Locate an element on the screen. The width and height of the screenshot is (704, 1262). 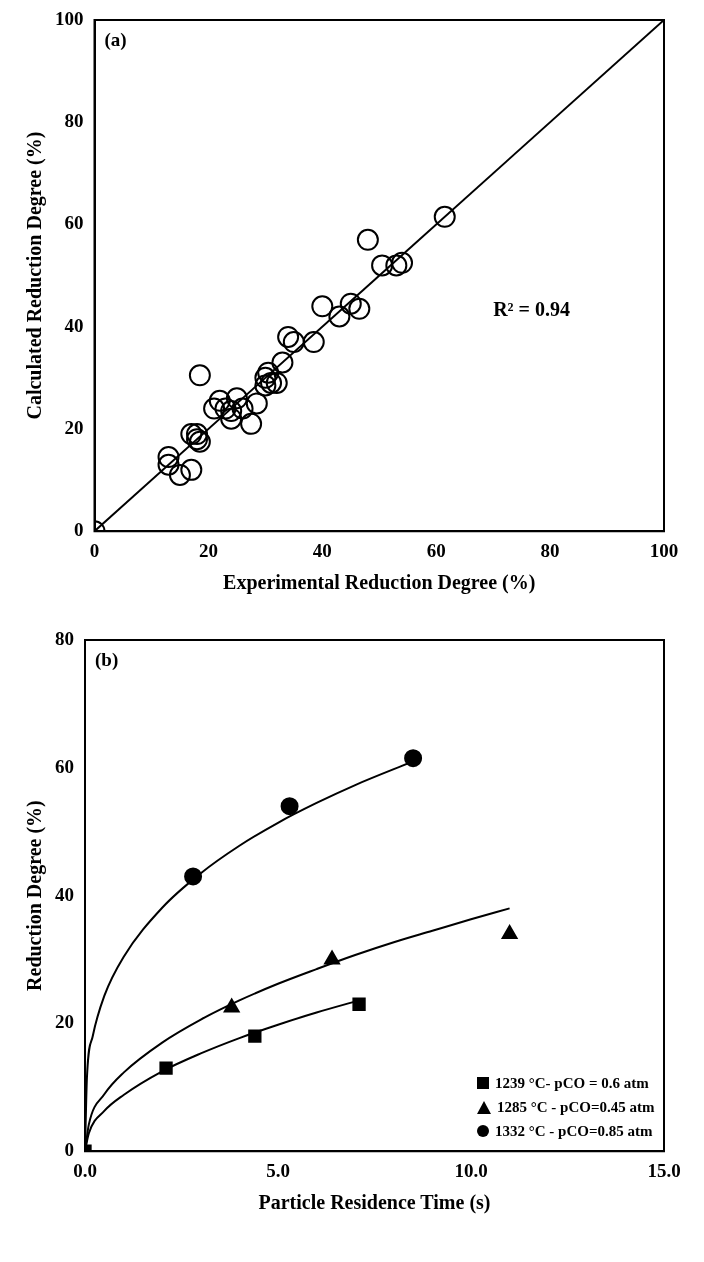
legend-label: 1239 °C- pCO = 0.6 atm is located at coordinates (572, 1083).